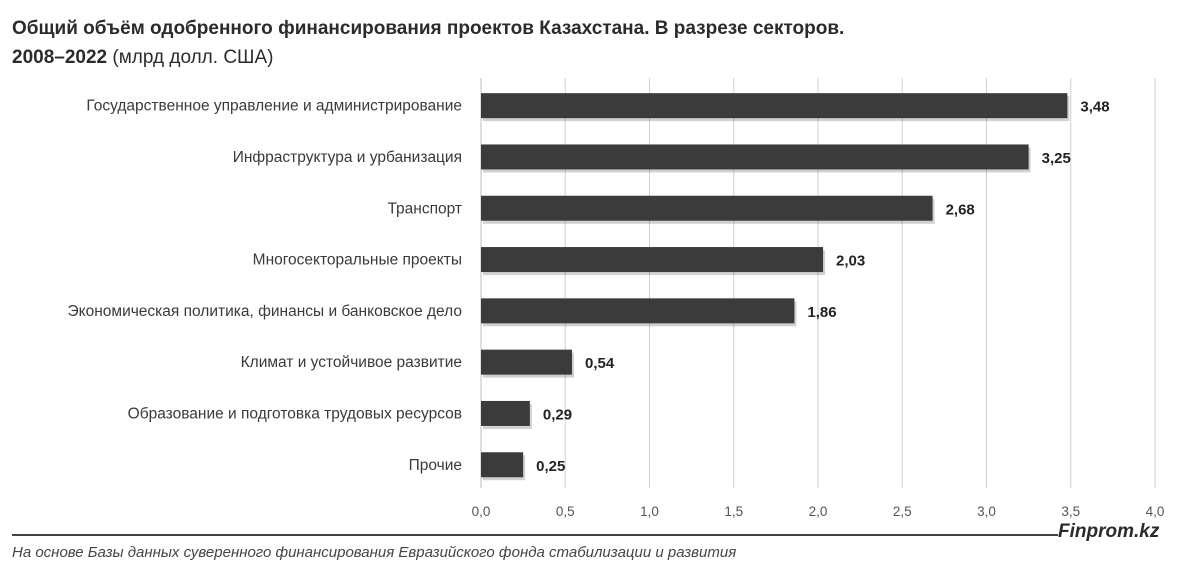 The height and width of the screenshot is (582, 1200). What do you see at coordinates (347, 157) in the screenshot?
I see `category-label: Инфраструктура и урбанизация` at bounding box center [347, 157].